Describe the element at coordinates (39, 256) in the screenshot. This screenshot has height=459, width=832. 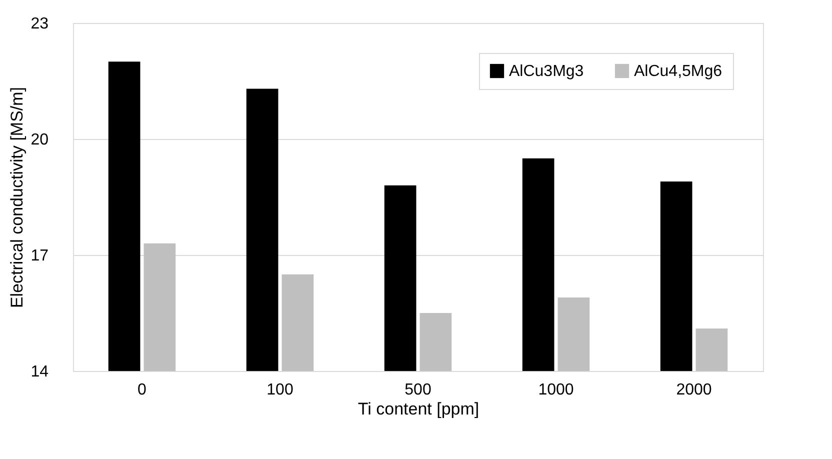
I see `y-tick-label: 17` at that location.